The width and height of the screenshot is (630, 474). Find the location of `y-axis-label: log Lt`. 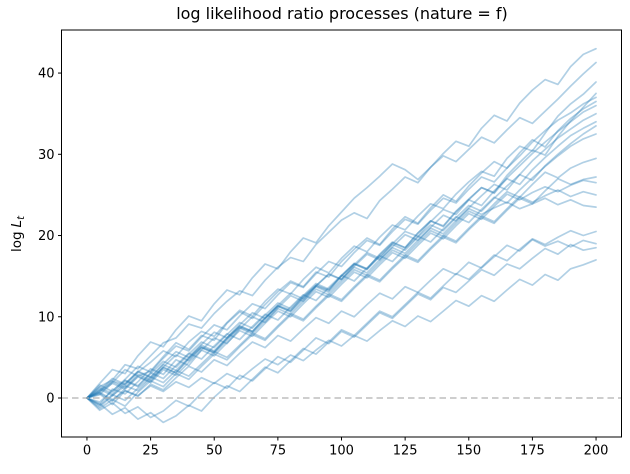

y-axis-label: log Lt is located at coordinates (18, 233).